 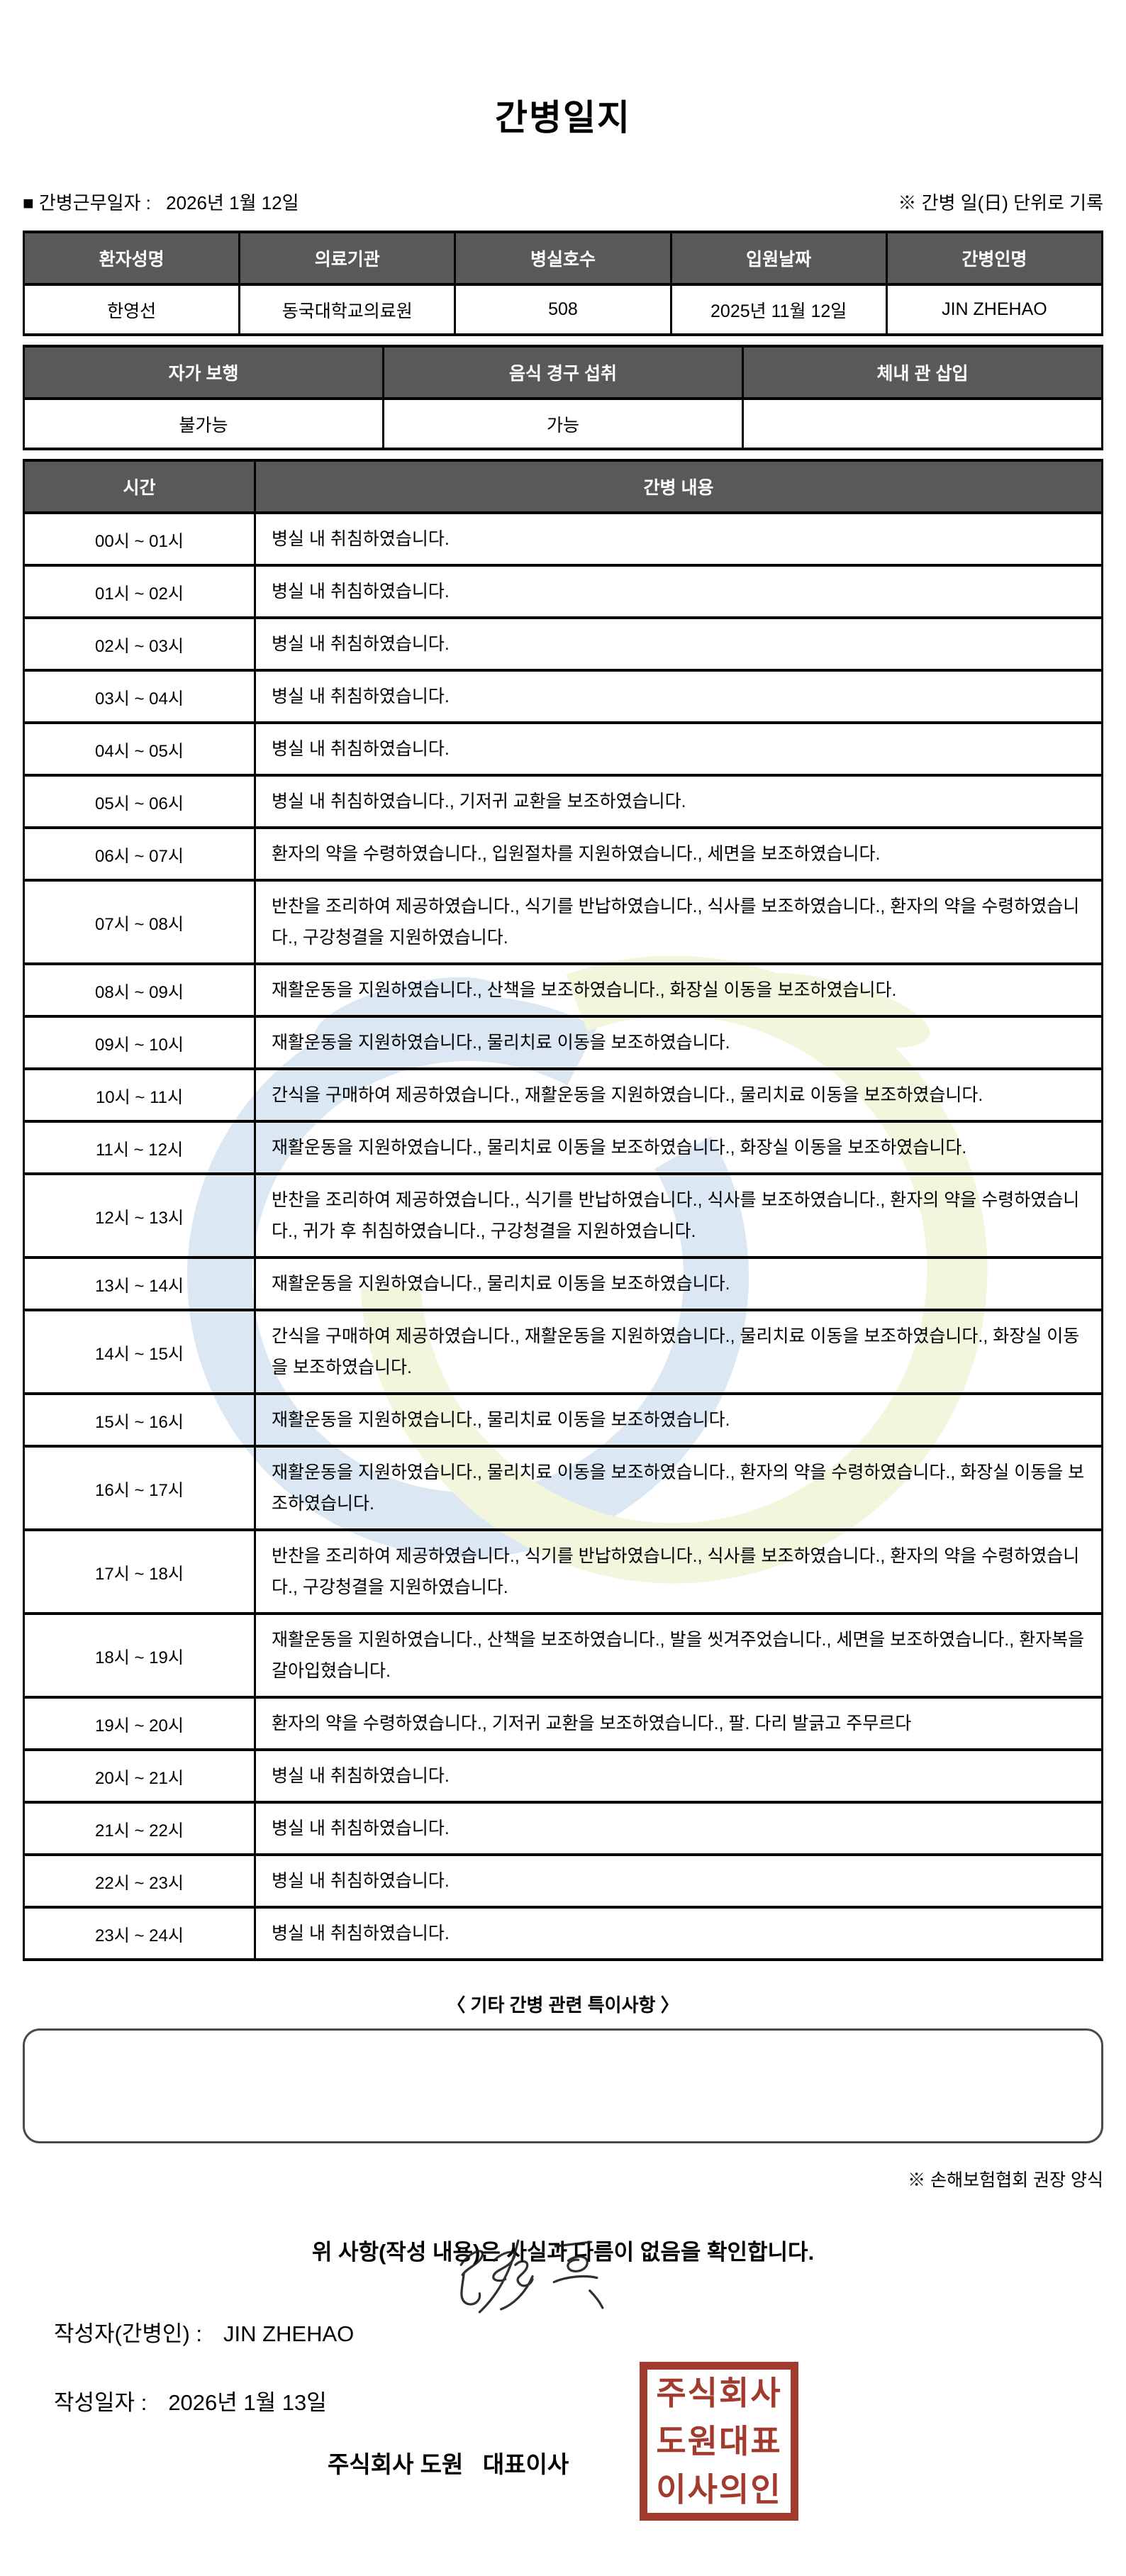 I want to click on log-row: 05시 ~ 06시 병실 내 취침하였습니다., 기저귀 교환을 보조하였습니다., so click(x=563, y=801).